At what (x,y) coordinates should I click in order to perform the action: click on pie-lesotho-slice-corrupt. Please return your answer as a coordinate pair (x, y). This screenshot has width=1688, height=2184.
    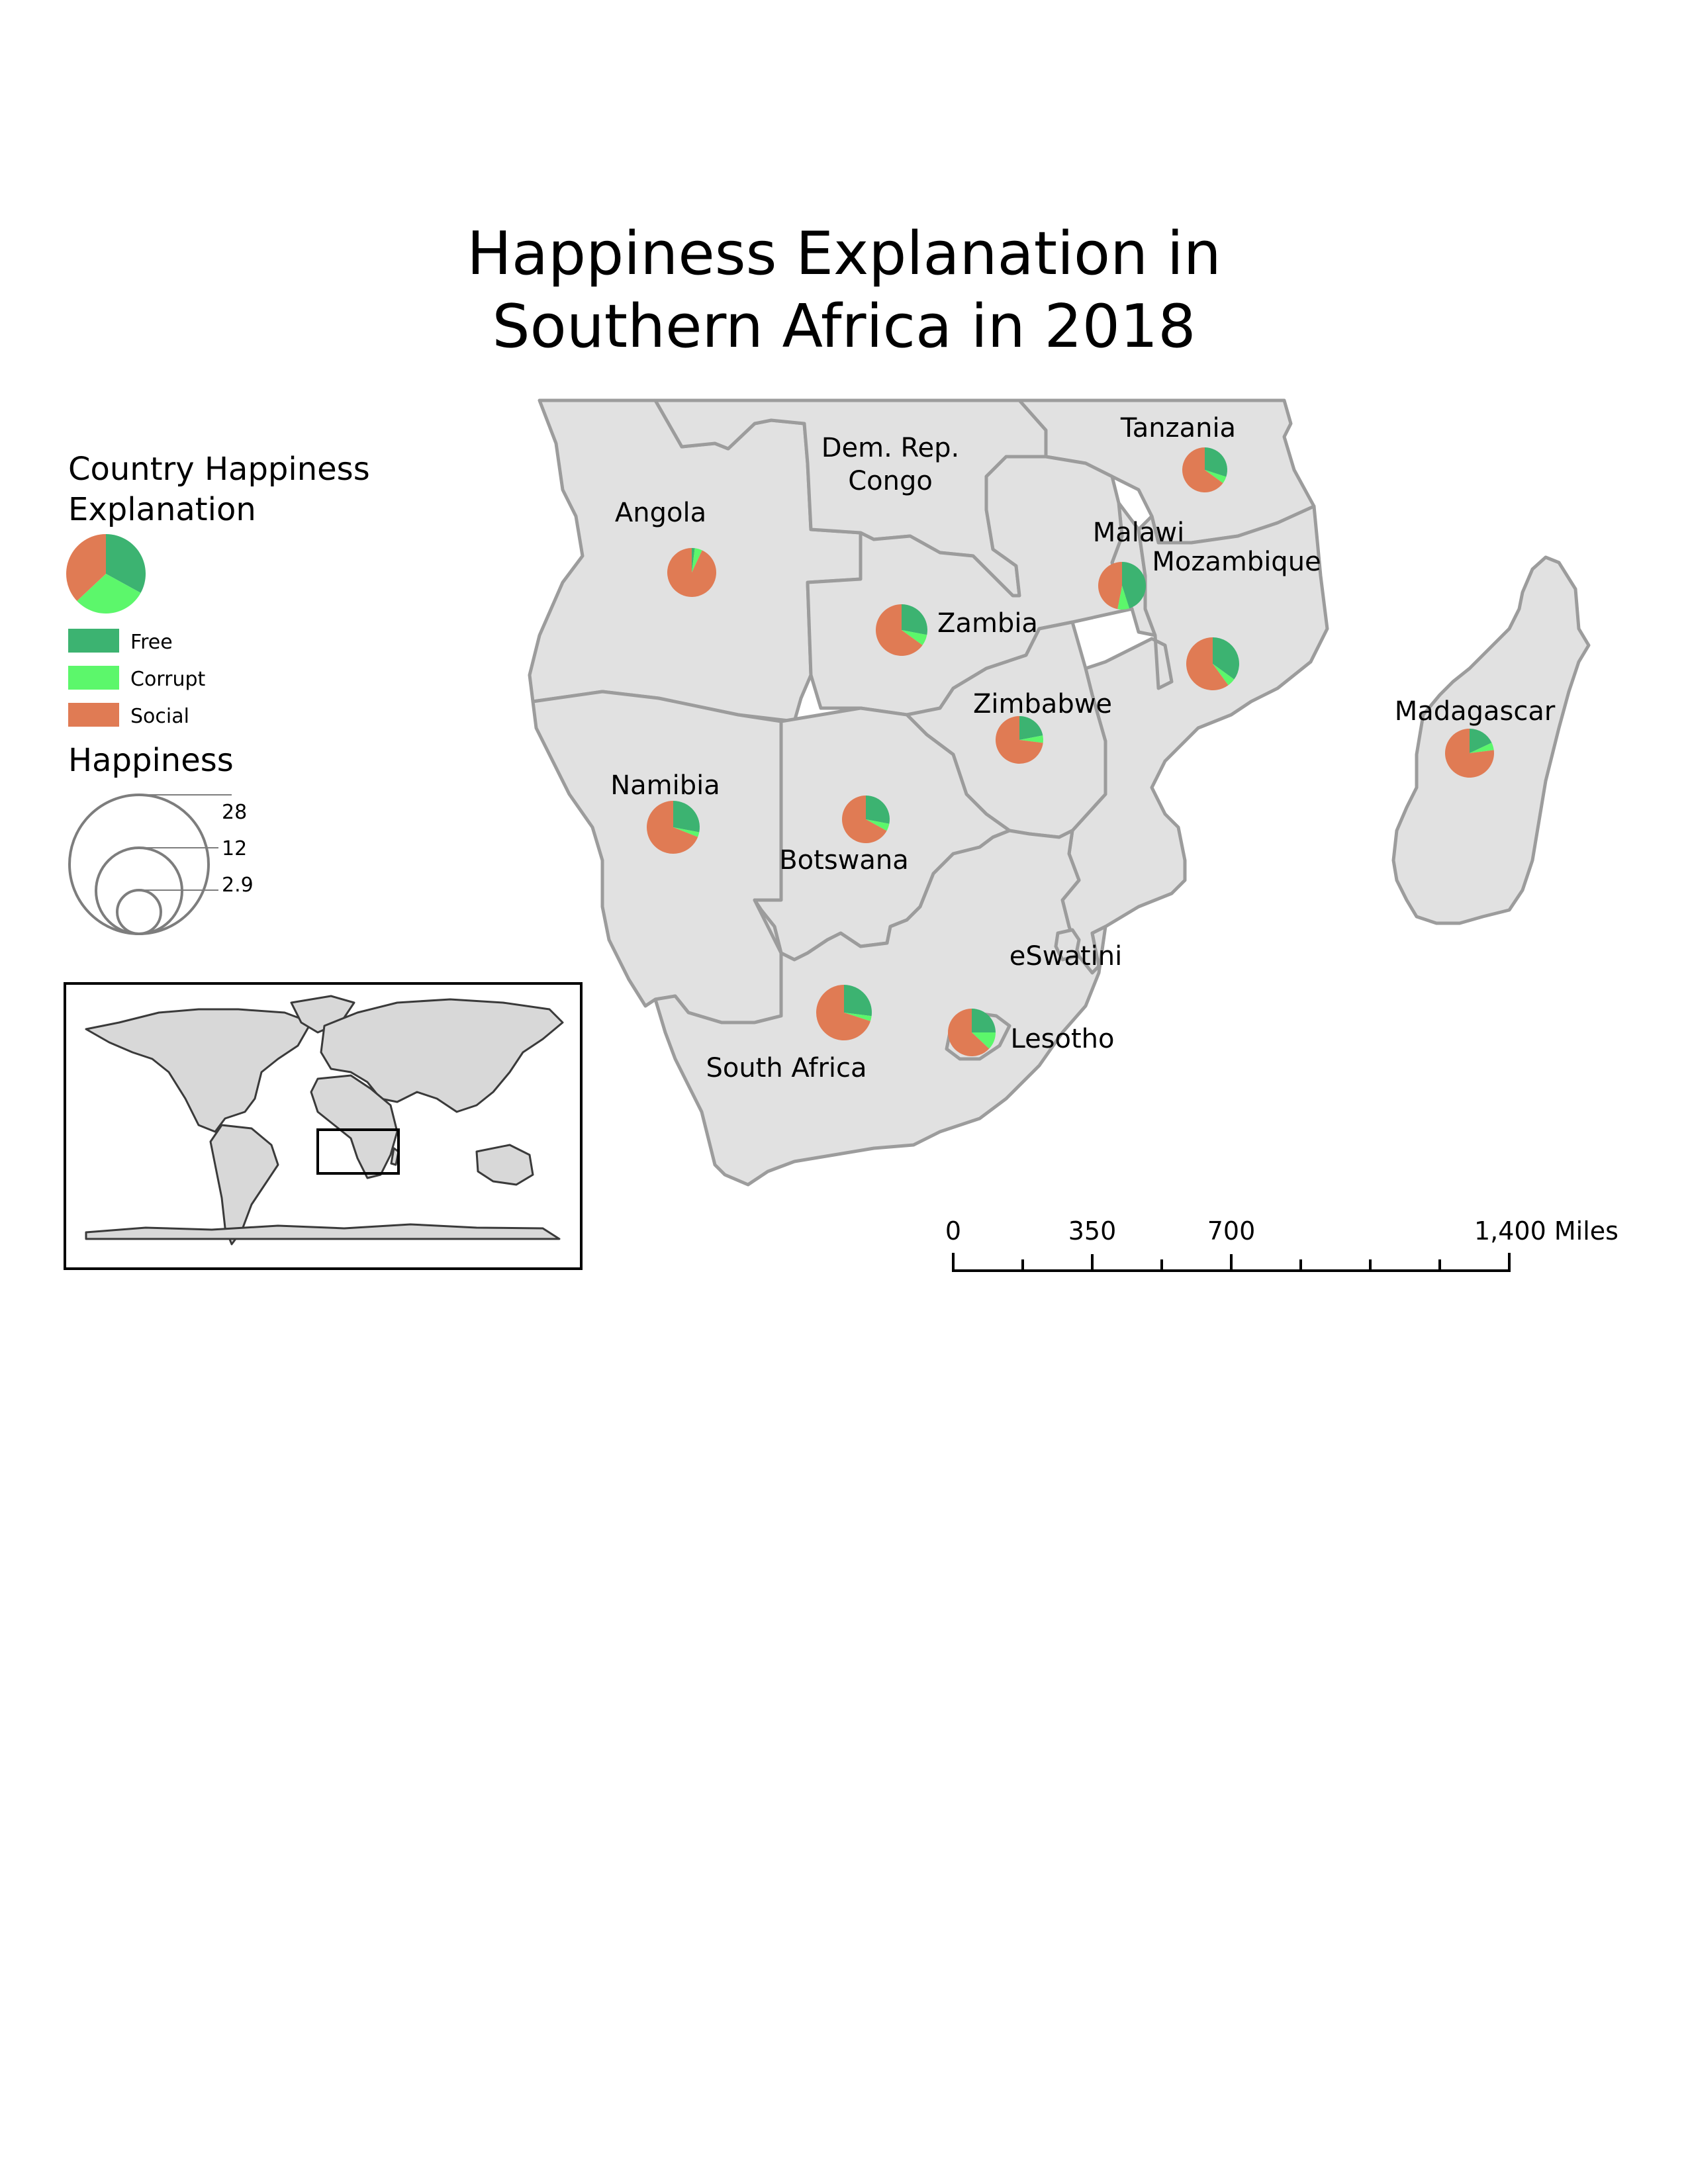
    Looking at the image, I should click on (984, 1040).